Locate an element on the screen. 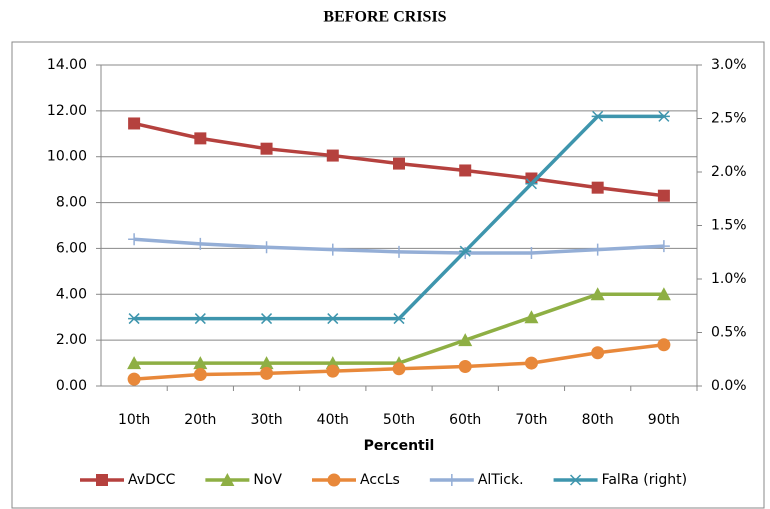  y-tick-label: 6.00 is located at coordinates (71, 248).